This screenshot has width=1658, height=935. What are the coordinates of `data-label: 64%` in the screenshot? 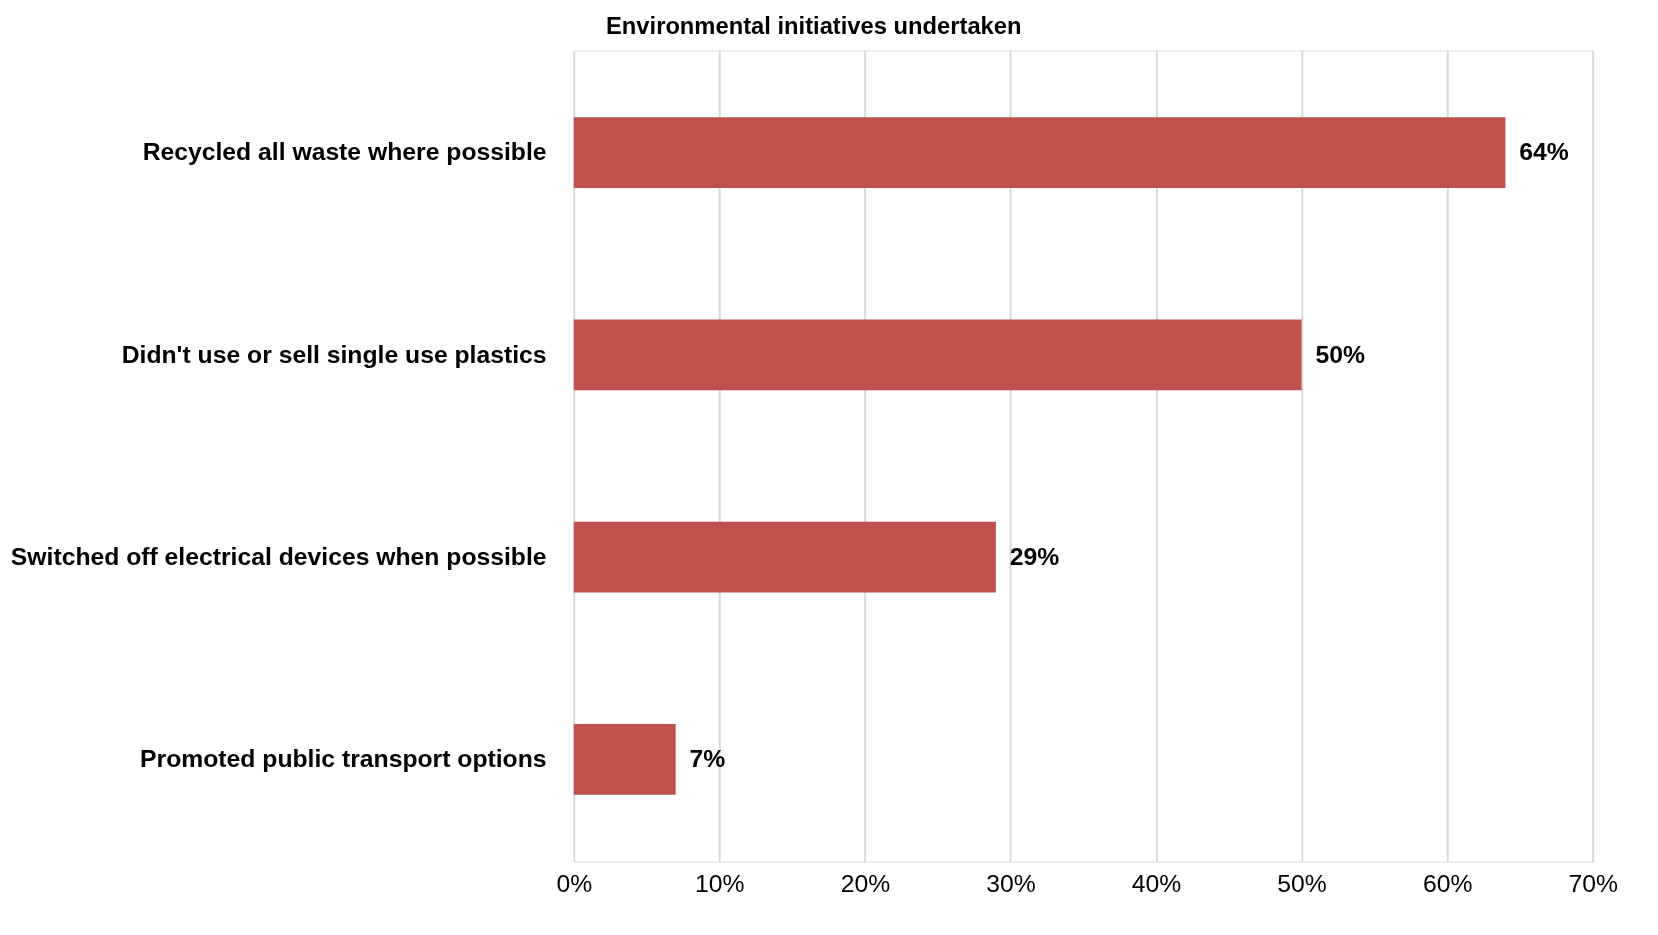 It's located at (1544, 152).